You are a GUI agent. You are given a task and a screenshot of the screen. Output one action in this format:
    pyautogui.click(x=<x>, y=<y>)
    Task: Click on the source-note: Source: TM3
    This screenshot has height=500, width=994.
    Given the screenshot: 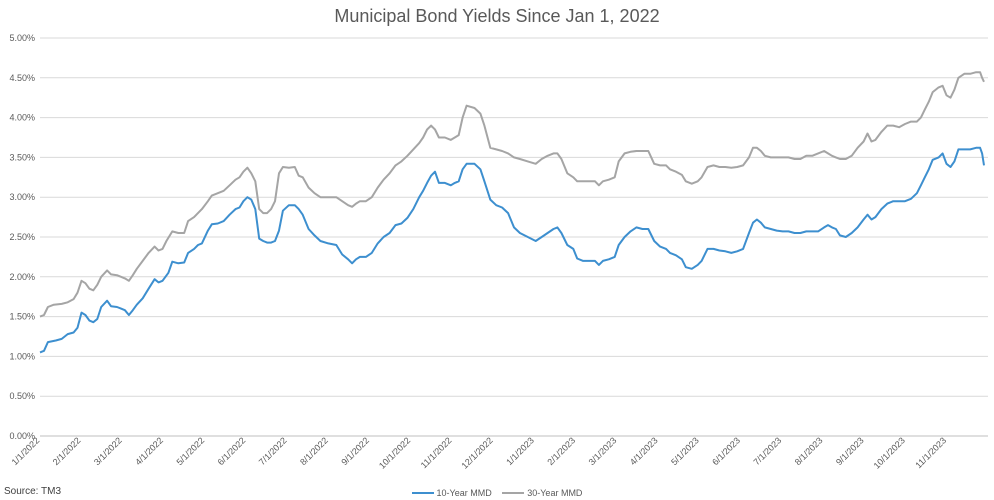 What is the action you would take?
    pyautogui.click(x=33, y=491)
    